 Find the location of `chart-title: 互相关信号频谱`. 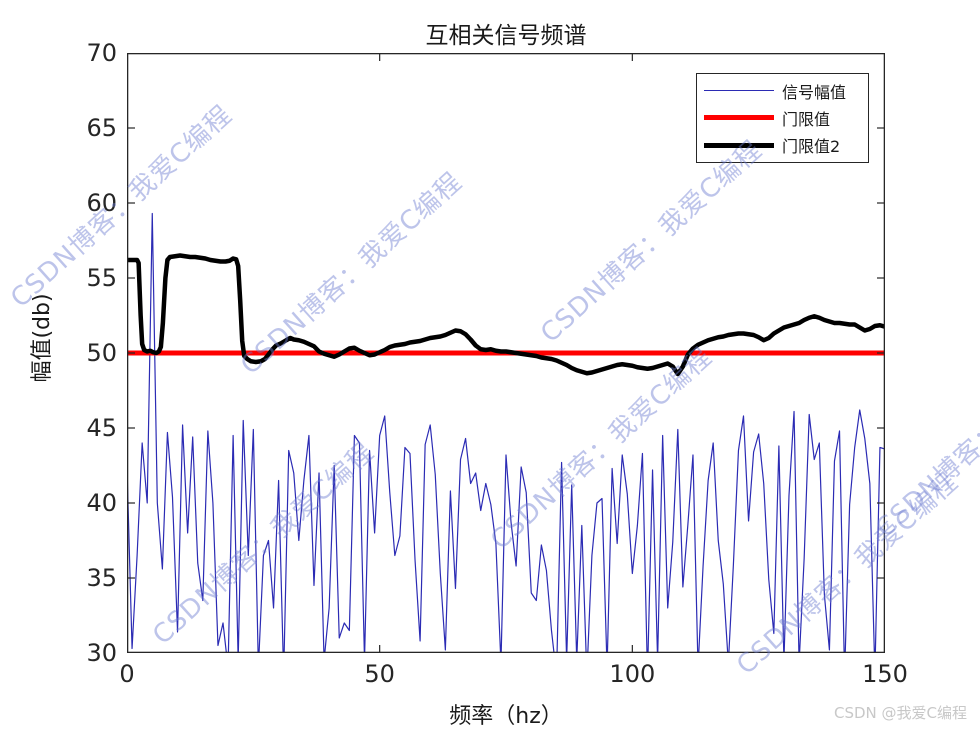

chart-title: 互相关信号频谱 is located at coordinates (506, 36).